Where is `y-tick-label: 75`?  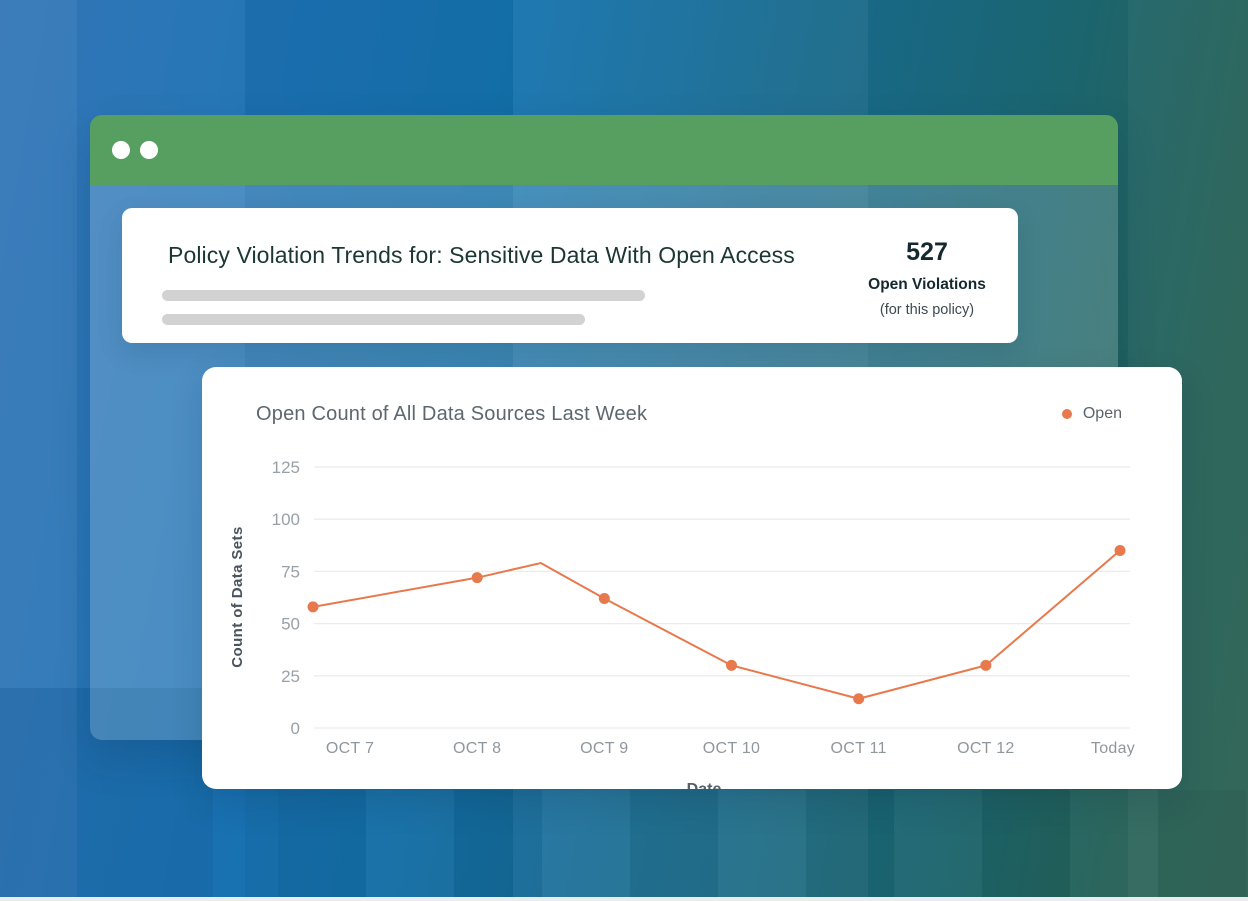
y-tick-label: 75 is located at coordinates (290, 571).